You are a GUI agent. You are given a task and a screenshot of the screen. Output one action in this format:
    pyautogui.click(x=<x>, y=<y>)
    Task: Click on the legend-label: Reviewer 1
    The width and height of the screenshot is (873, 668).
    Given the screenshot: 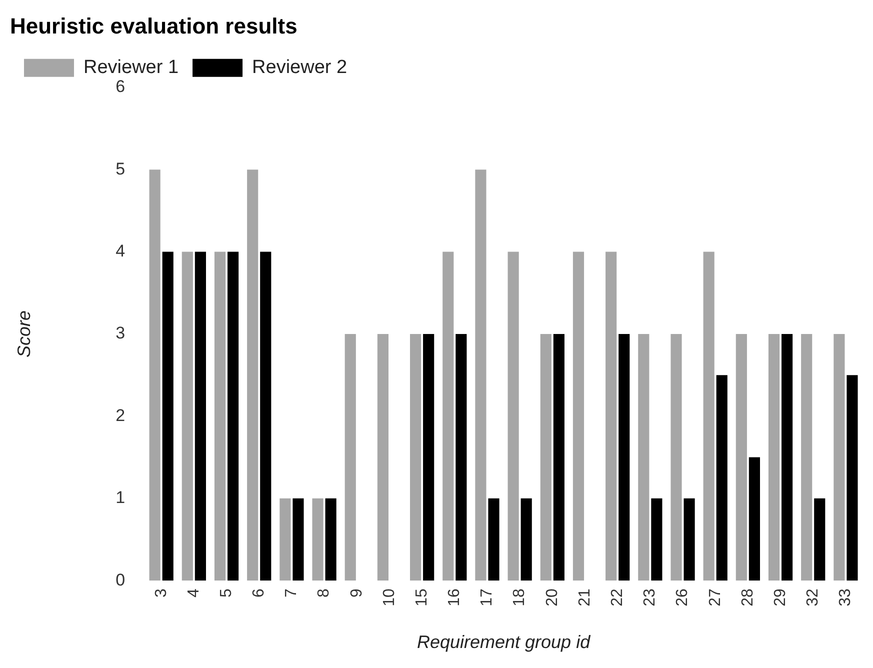 What is the action you would take?
    pyautogui.click(x=131, y=67)
    